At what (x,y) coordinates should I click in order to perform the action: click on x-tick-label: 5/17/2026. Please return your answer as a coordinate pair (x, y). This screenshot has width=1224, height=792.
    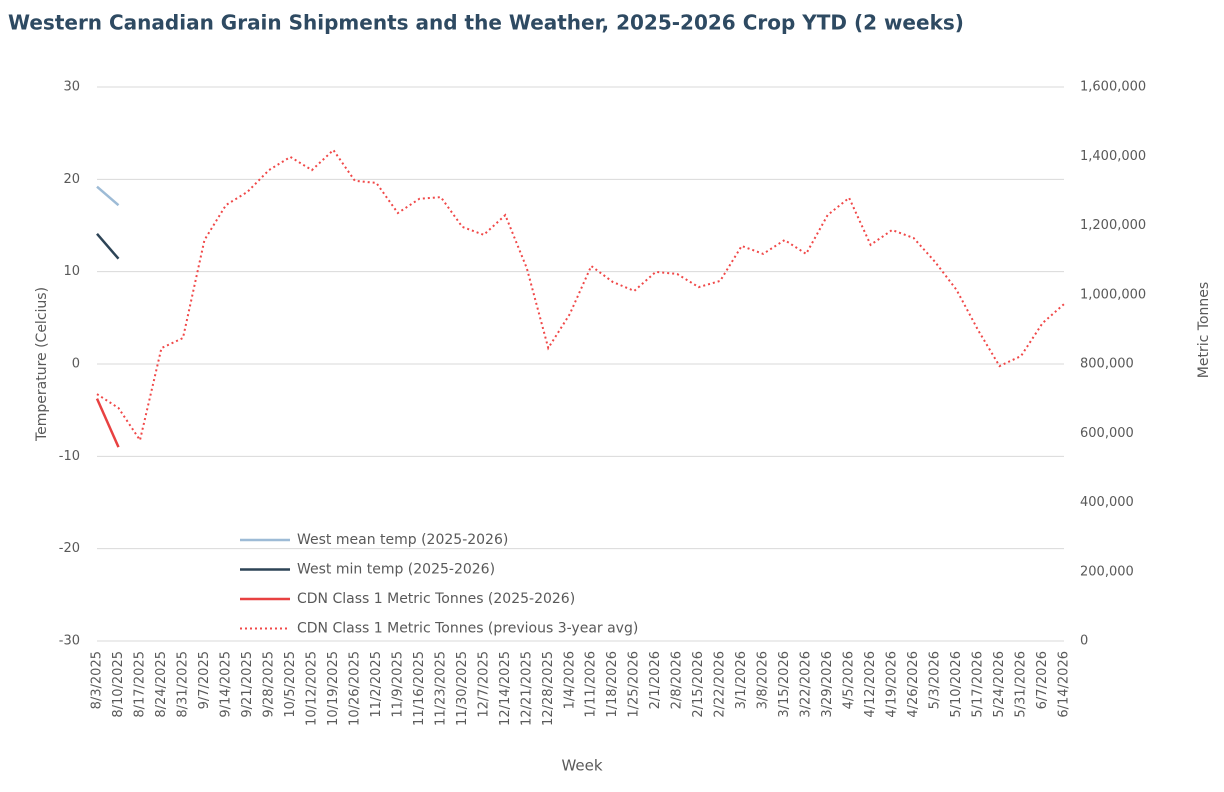
    Looking at the image, I should click on (978, 684).